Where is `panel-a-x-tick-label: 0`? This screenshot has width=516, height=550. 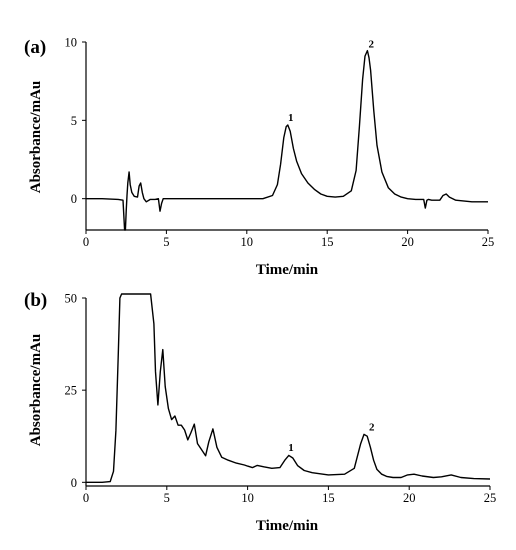 panel-a-x-tick-label: 0 is located at coordinates (86, 242).